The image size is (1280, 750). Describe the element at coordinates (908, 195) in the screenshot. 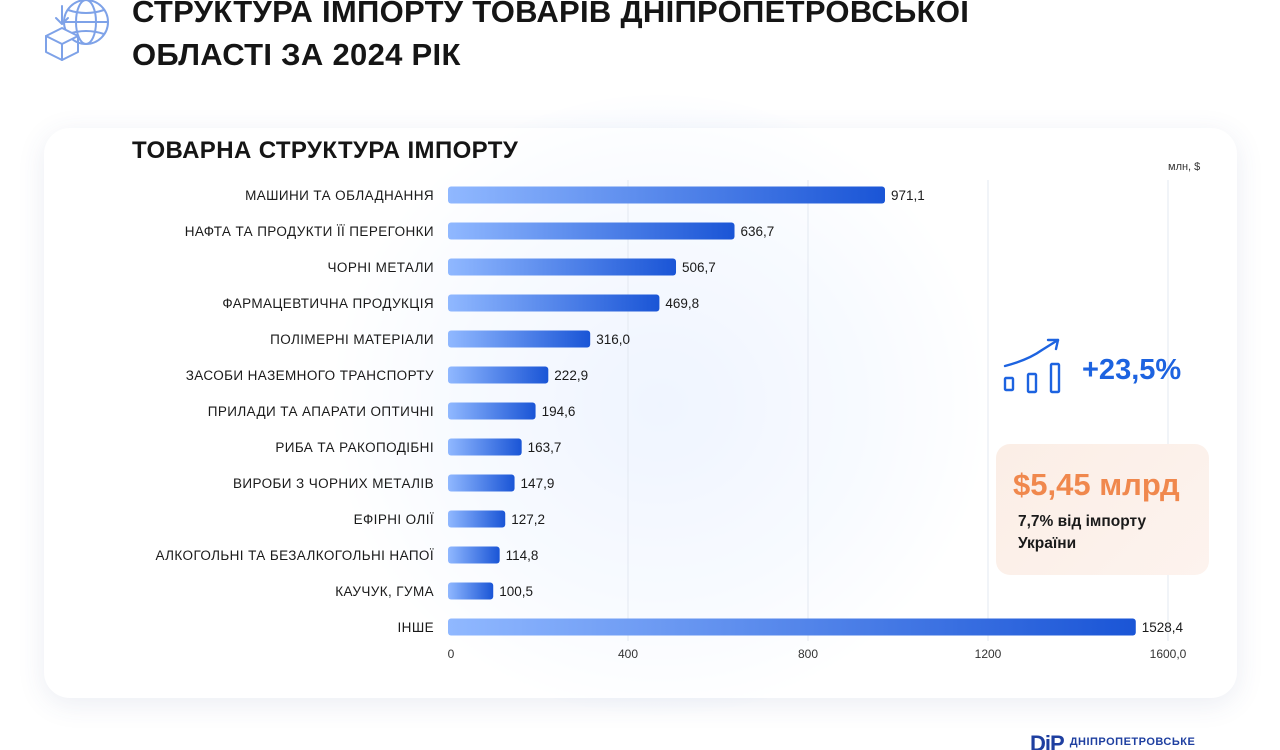

I see `data-label: 971,1` at that location.